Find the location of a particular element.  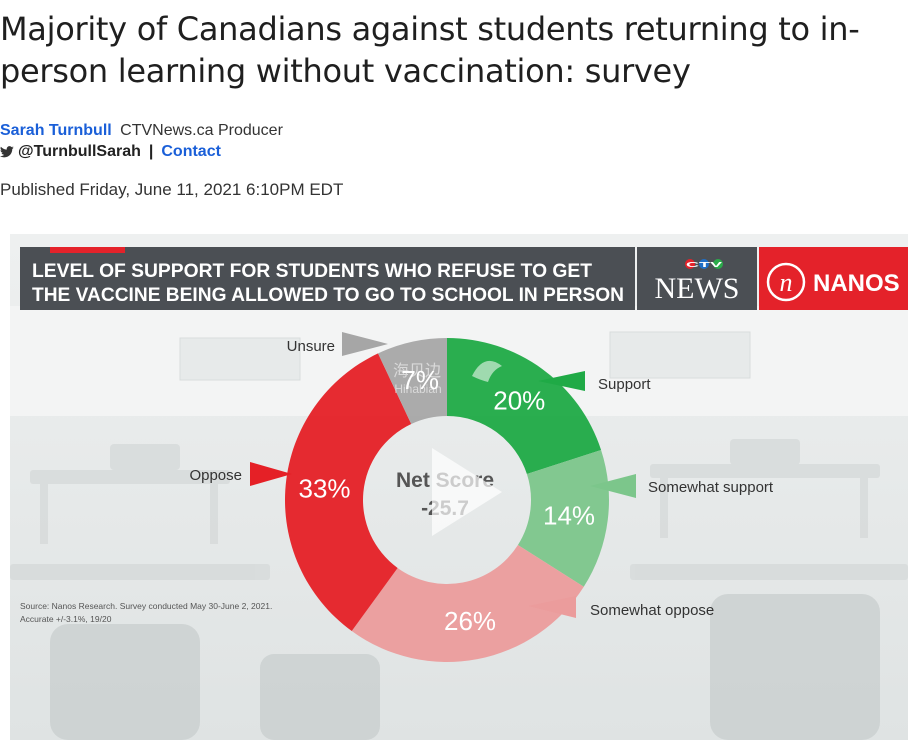

value-label-somewhat-support: 14% is located at coordinates (569, 515).